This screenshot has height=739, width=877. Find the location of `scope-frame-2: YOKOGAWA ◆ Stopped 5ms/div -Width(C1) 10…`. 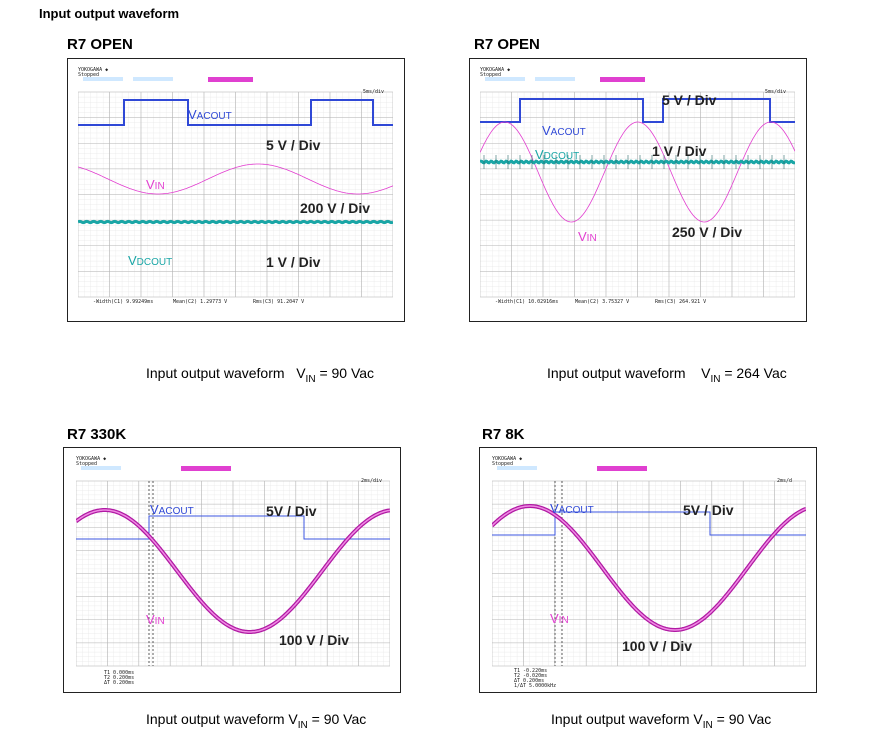

scope-frame-2: YOKOGAWA ◆ Stopped 5ms/div -Width(C1) 10… is located at coordinates (638, 190).